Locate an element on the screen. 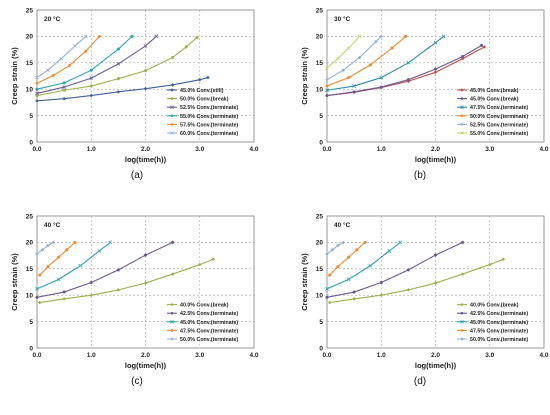 This screenshot has height=415, width=550. legend-label: 52.5% Conv.(terminate) is located at coordinates (499, 125).